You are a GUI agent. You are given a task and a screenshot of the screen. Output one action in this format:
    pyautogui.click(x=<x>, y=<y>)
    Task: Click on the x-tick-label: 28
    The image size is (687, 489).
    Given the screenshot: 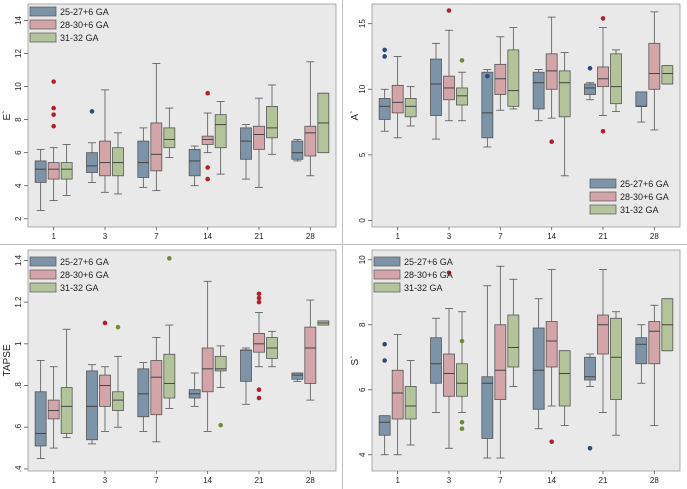 What is the action you would take?
    pyautogui.click(x=654, y=236)
    